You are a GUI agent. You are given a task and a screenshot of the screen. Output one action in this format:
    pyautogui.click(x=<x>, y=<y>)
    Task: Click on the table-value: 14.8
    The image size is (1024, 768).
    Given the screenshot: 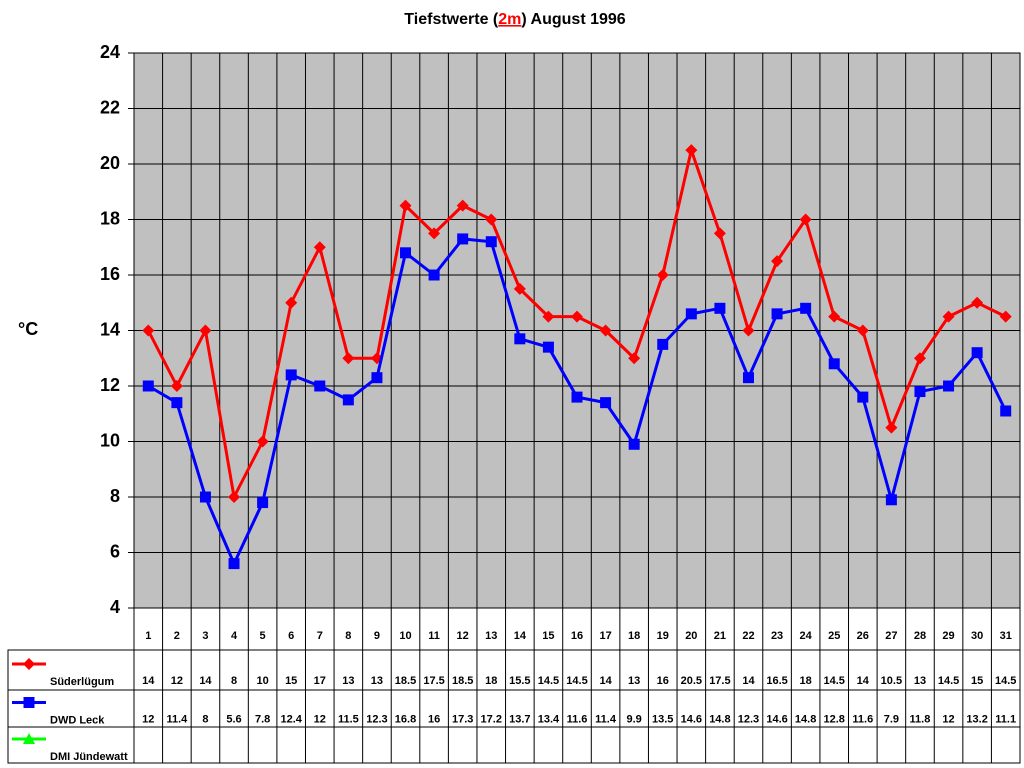 What is the action you would take?
    pyautogui.click(x=719, y=719)
    